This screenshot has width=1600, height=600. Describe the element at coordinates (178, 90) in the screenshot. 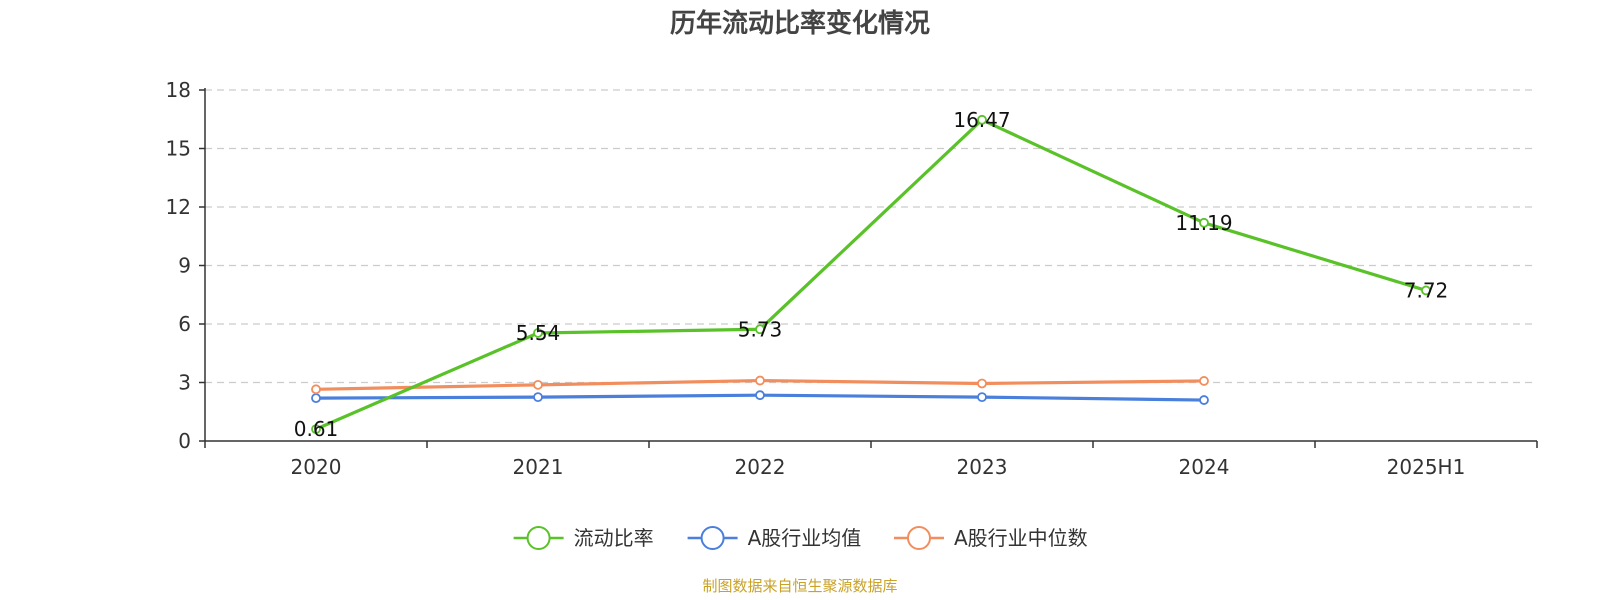

I see `y-tick-label: 18` at that location.